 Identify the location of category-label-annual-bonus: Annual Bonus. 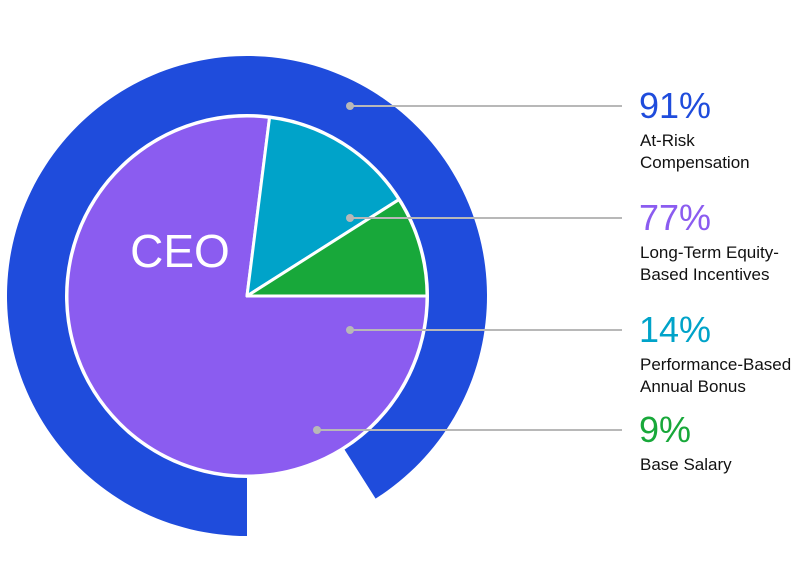
(693, 386).